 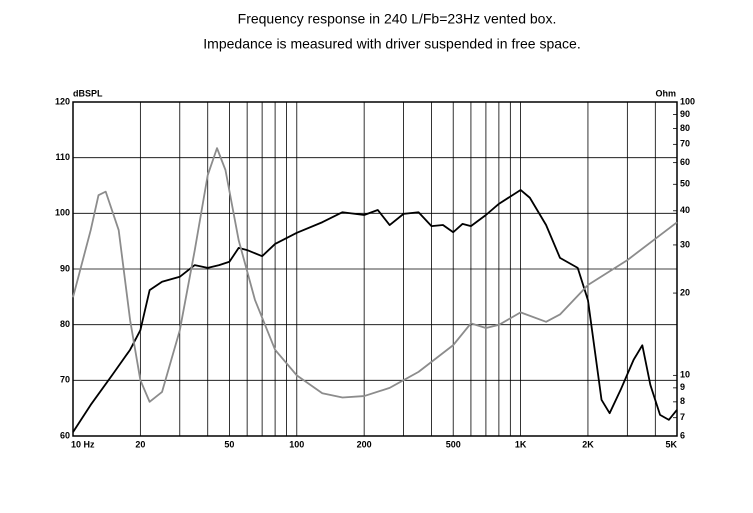 I want to click on y2-tick-label: 30, so click(x=685, y=244).